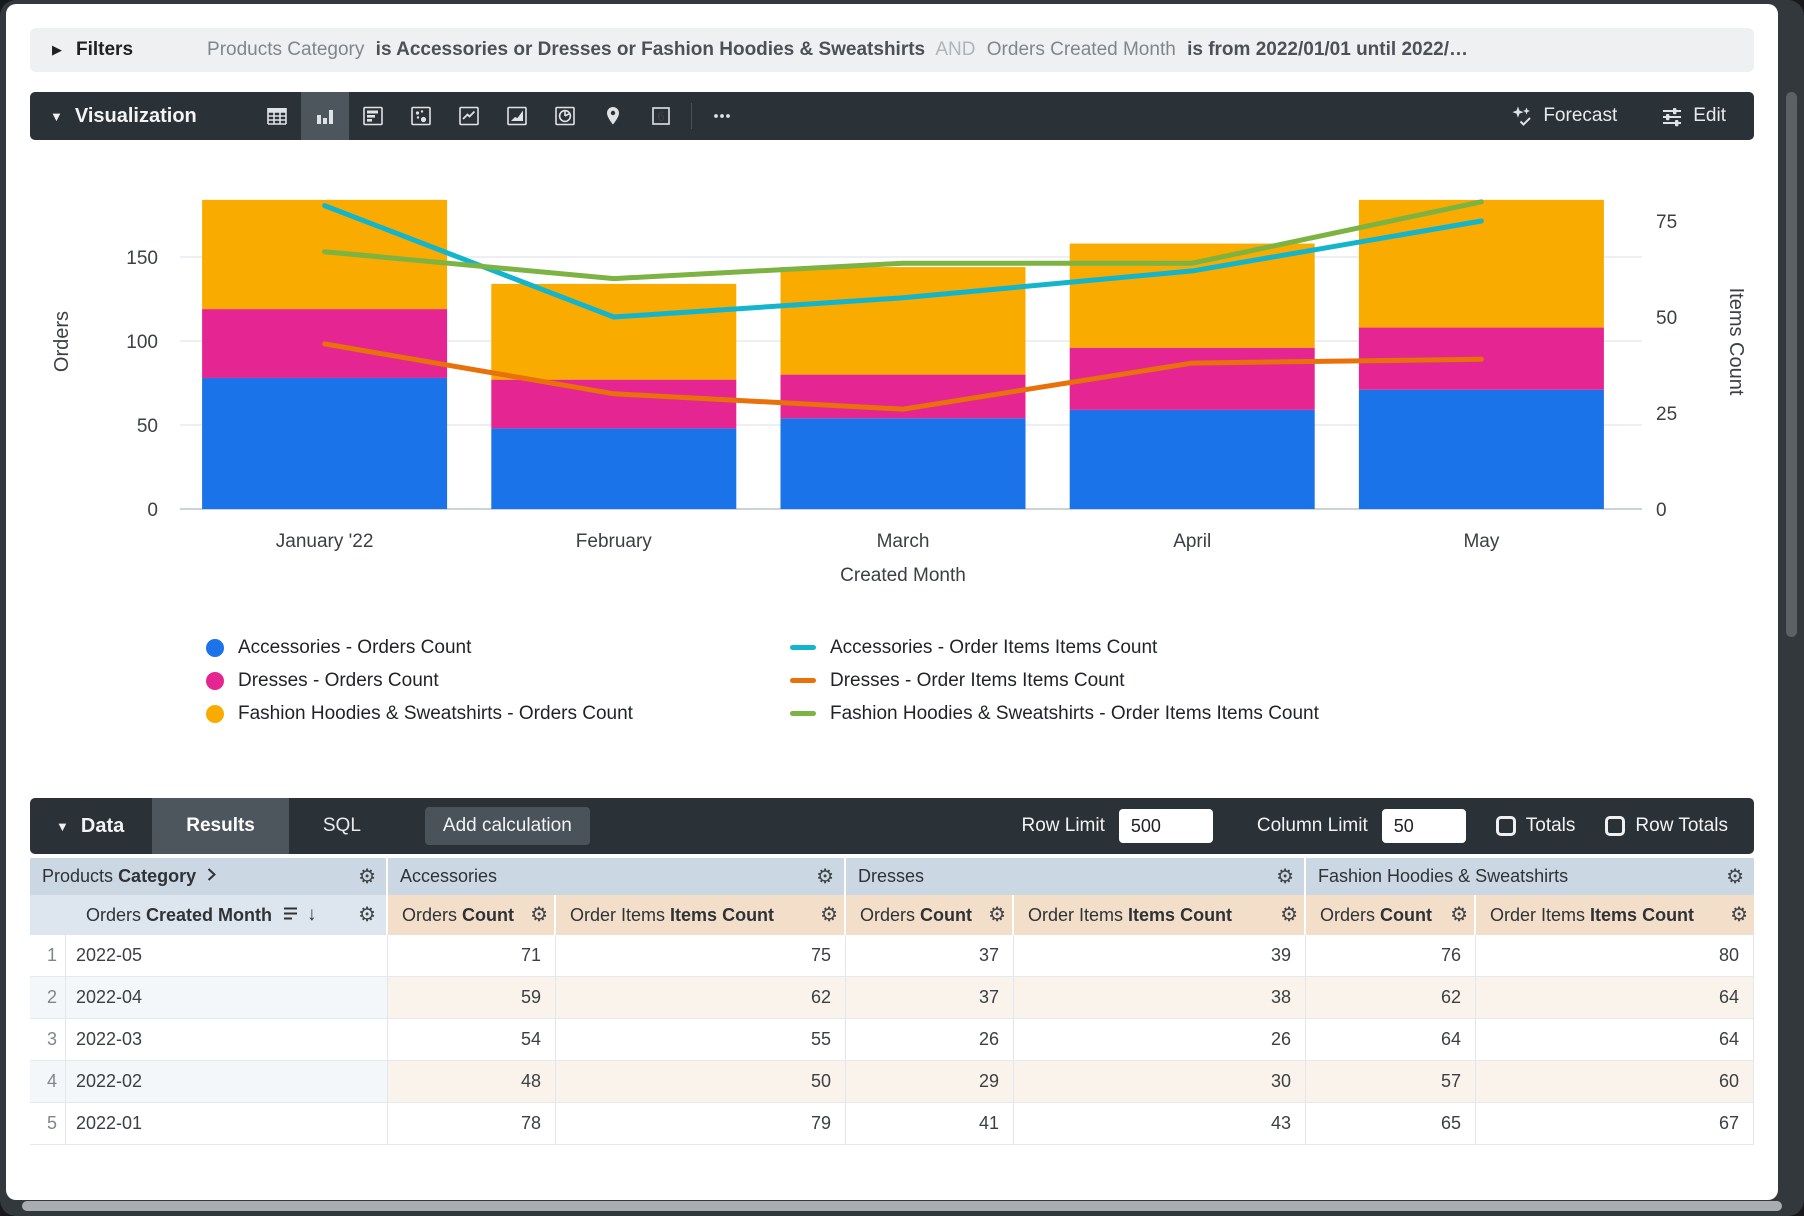 This screenshot has height=1216, width=1804. What do you see at coordinates (701, 1081) in the screenshot?
I see `measure-cell: 50` at bounding box center [701, 1081].